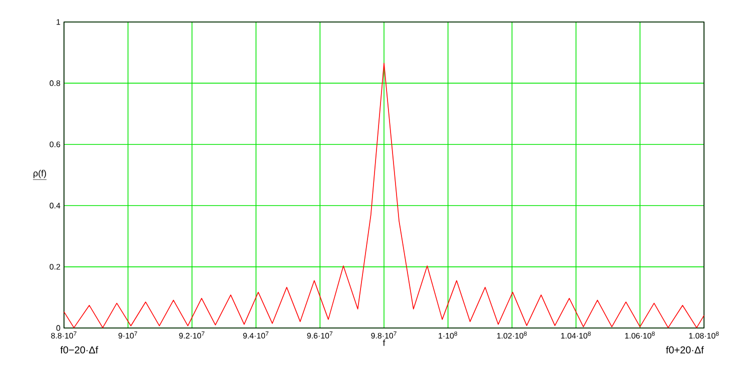  Describe the element at coordinates (79, 350) in the screenshot. I see `text: f0−20·Δf` at that location.